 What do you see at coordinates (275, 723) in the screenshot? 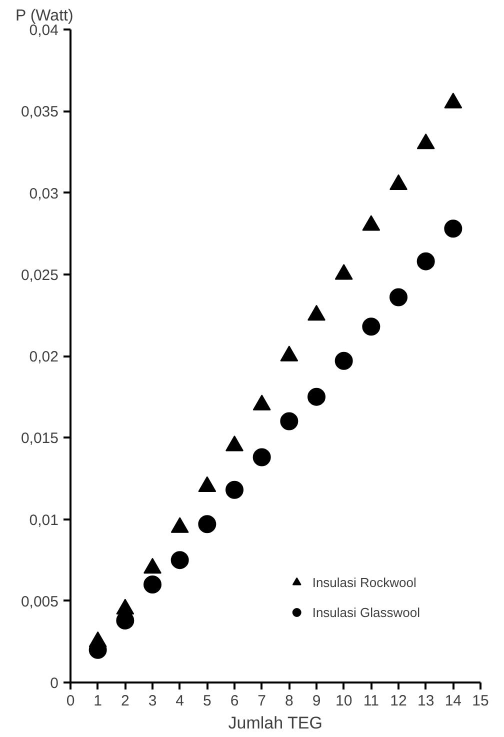
I see `x-axis-title: Jumlah TEG` at bounding box center [275, 723].